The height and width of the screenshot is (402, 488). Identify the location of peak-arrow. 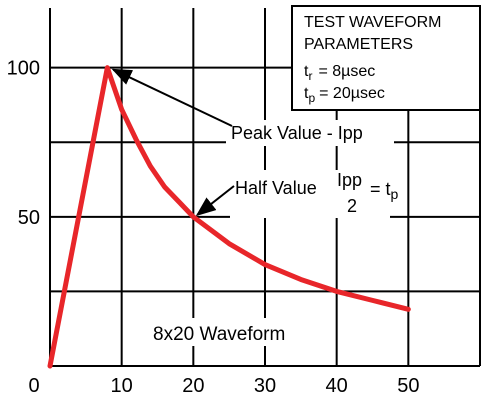
(172, 97).